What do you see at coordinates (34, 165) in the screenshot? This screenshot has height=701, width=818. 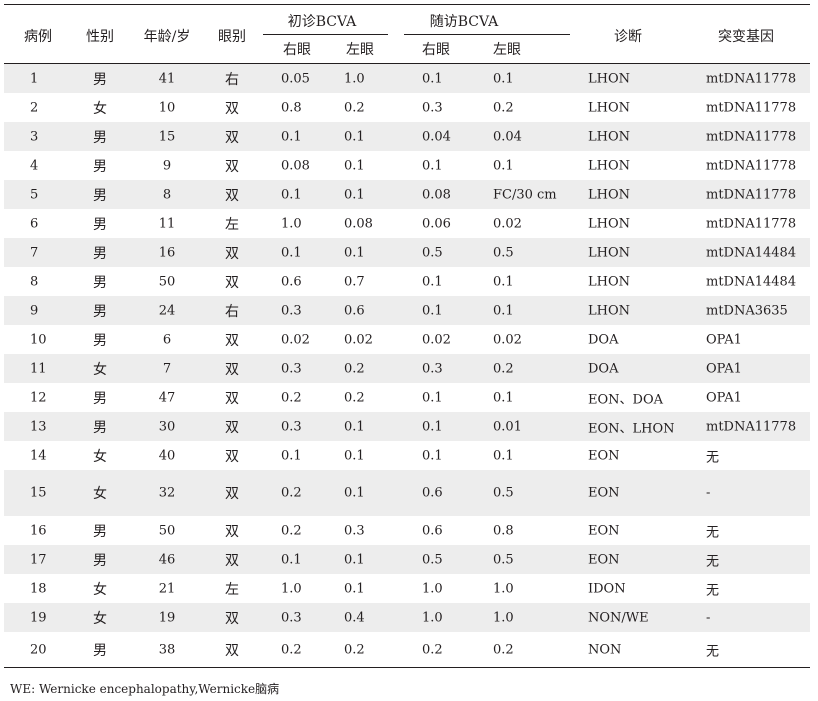 I see `cell-case: 4` at bounding box center [34, 165].